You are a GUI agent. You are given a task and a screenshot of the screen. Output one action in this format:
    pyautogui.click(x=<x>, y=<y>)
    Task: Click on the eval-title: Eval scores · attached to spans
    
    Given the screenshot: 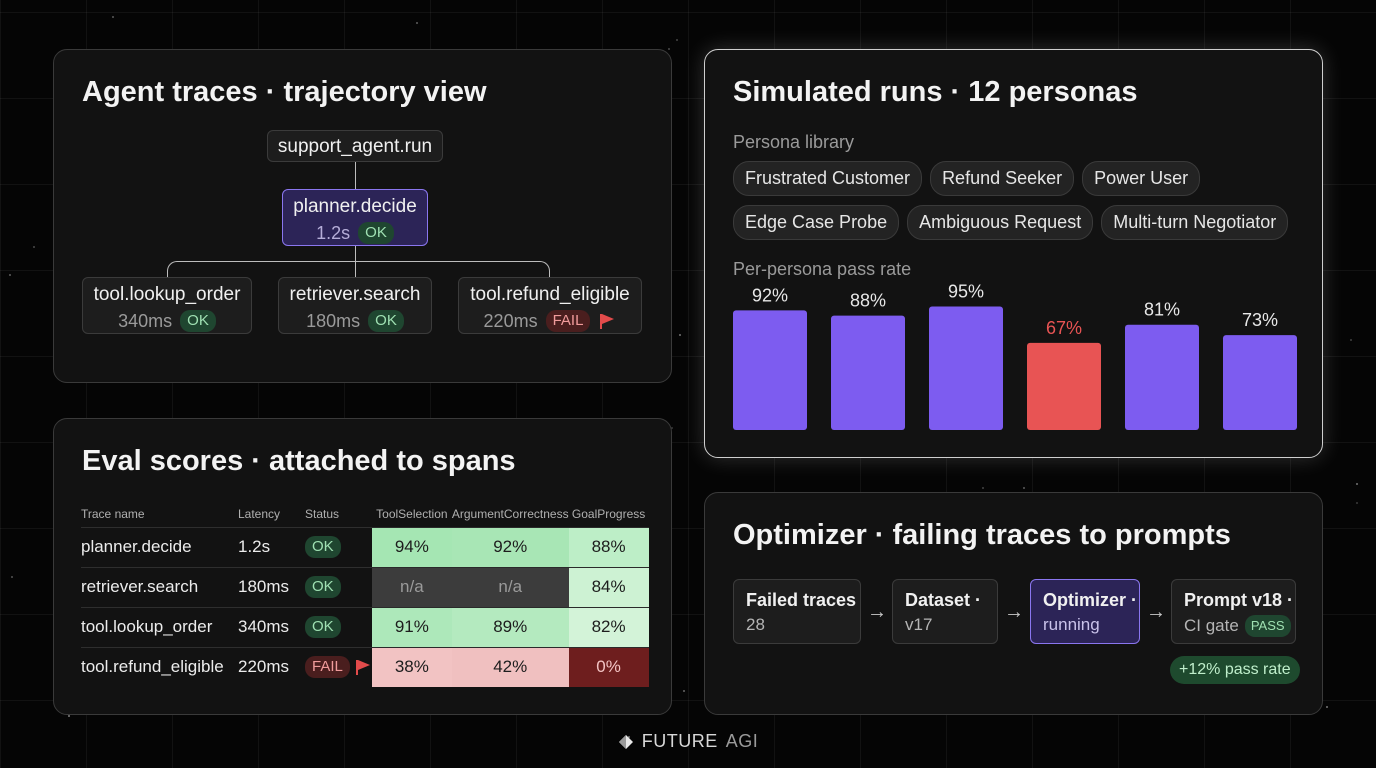 What is the action you would take?
    pyautogui.click(x=299, y=461)
    